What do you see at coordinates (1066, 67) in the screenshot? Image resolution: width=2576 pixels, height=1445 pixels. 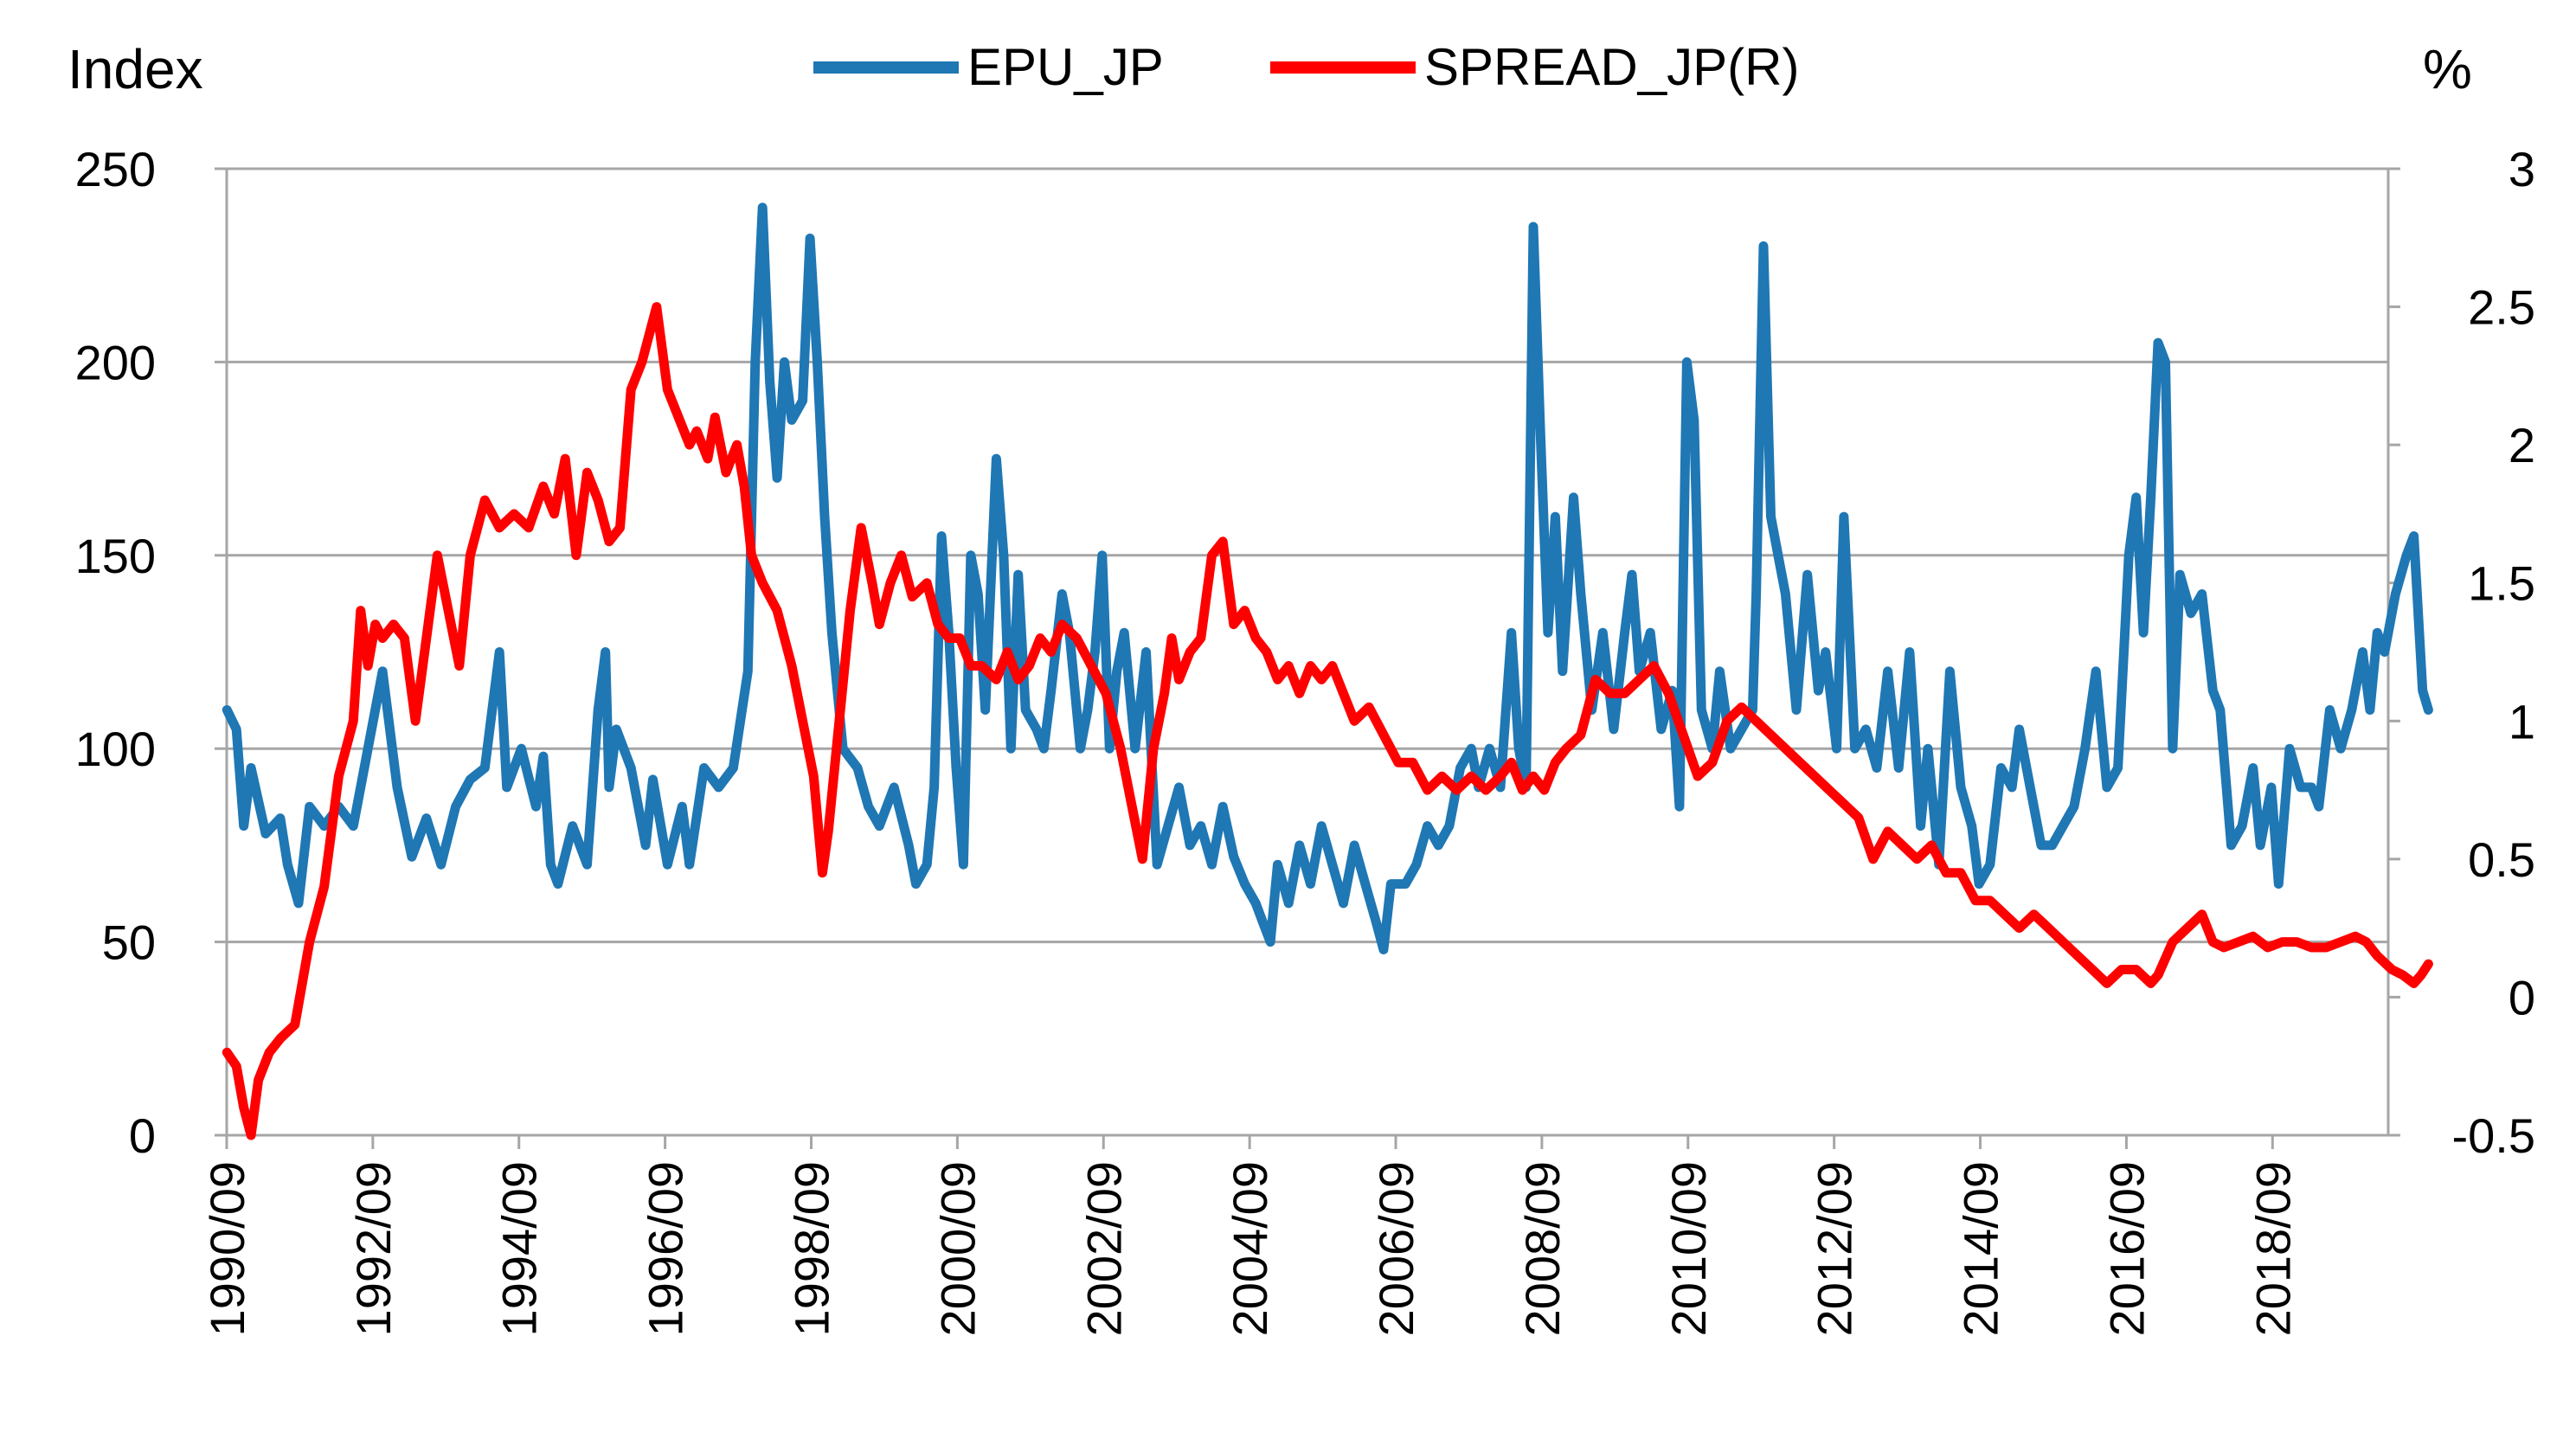 I see `legend-label-epu: EPU_JP` at bounding box center [1066, 67].